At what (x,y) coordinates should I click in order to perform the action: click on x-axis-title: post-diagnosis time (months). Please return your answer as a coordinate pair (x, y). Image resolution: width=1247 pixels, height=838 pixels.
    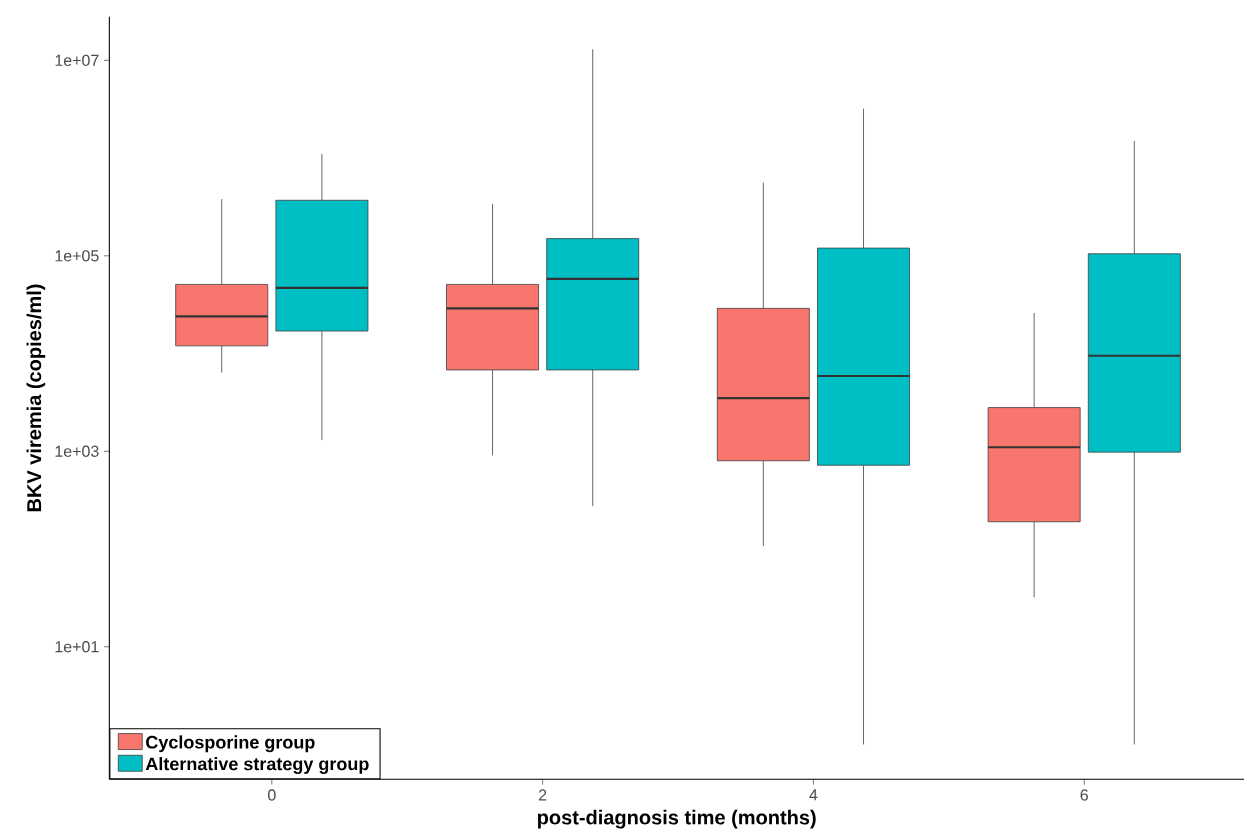
    Looking at the image, I should click on (676, 819).